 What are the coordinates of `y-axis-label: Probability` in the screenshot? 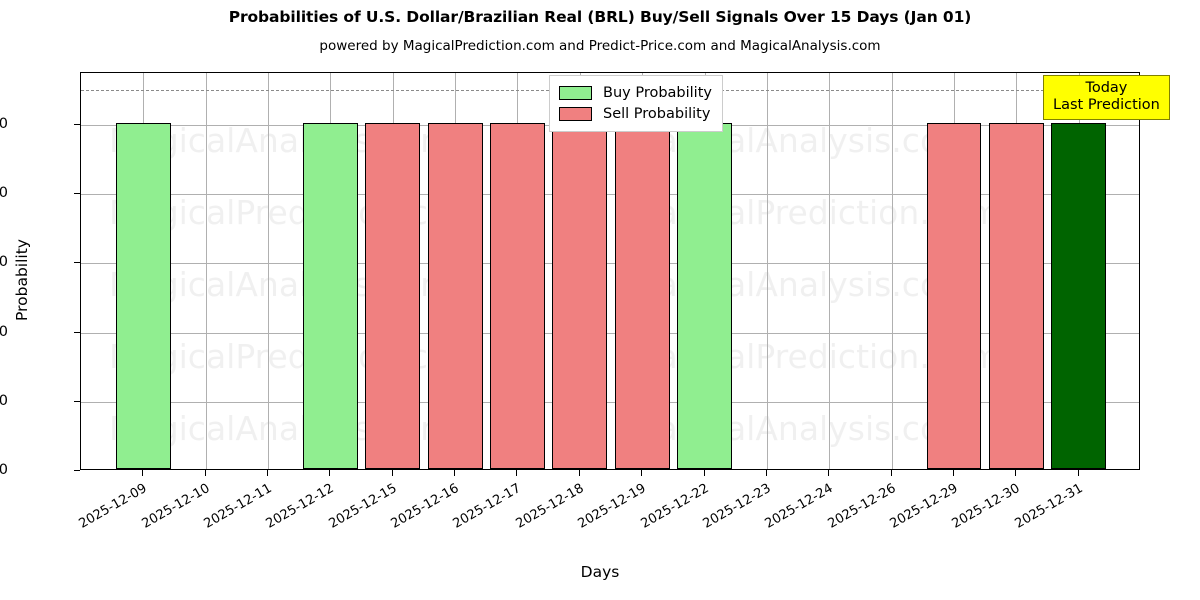 It's located at (22, 280).